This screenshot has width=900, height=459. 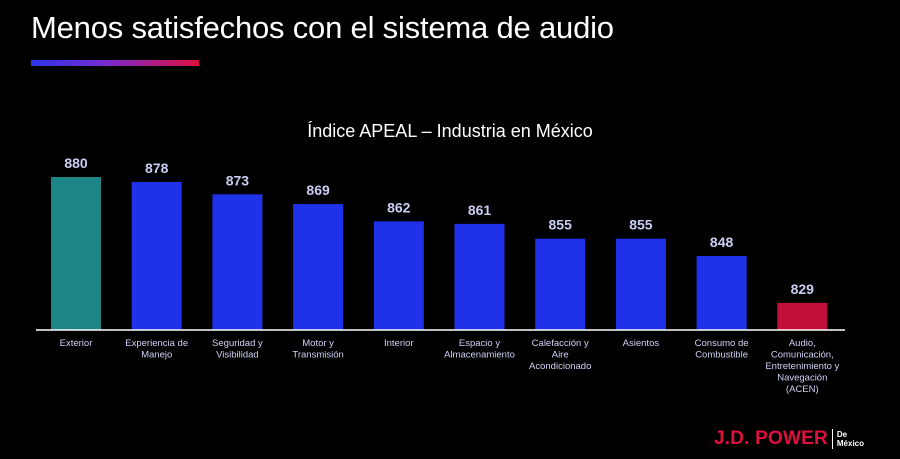 I want to click on category-label: Interior, so click(x=399, y=343).